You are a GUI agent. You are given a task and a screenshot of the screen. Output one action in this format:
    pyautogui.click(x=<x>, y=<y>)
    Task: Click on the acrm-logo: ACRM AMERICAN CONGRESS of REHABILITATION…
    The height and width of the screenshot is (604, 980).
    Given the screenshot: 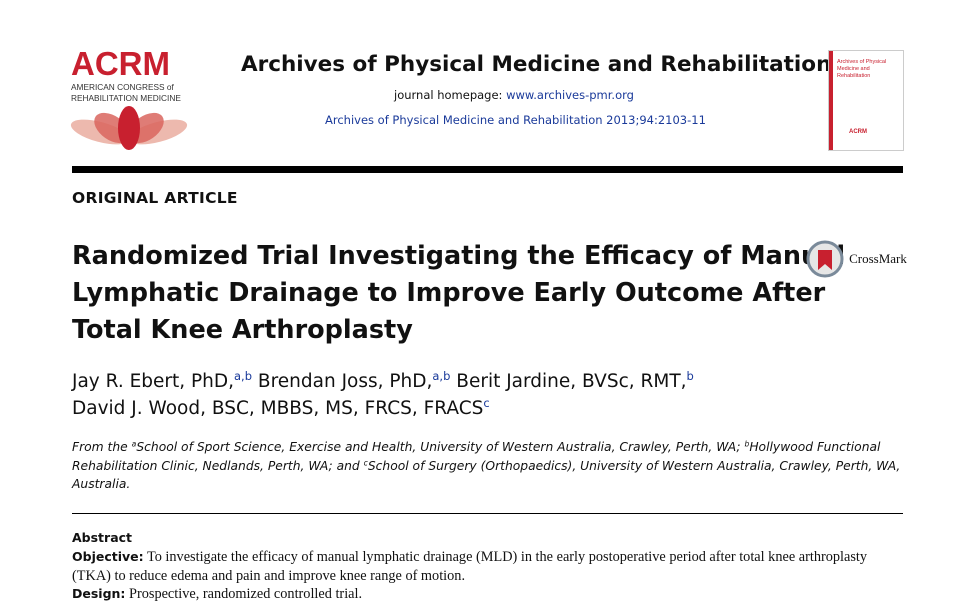 What is the action you would take?
    pyautogui.click(x=129, y=99)
    